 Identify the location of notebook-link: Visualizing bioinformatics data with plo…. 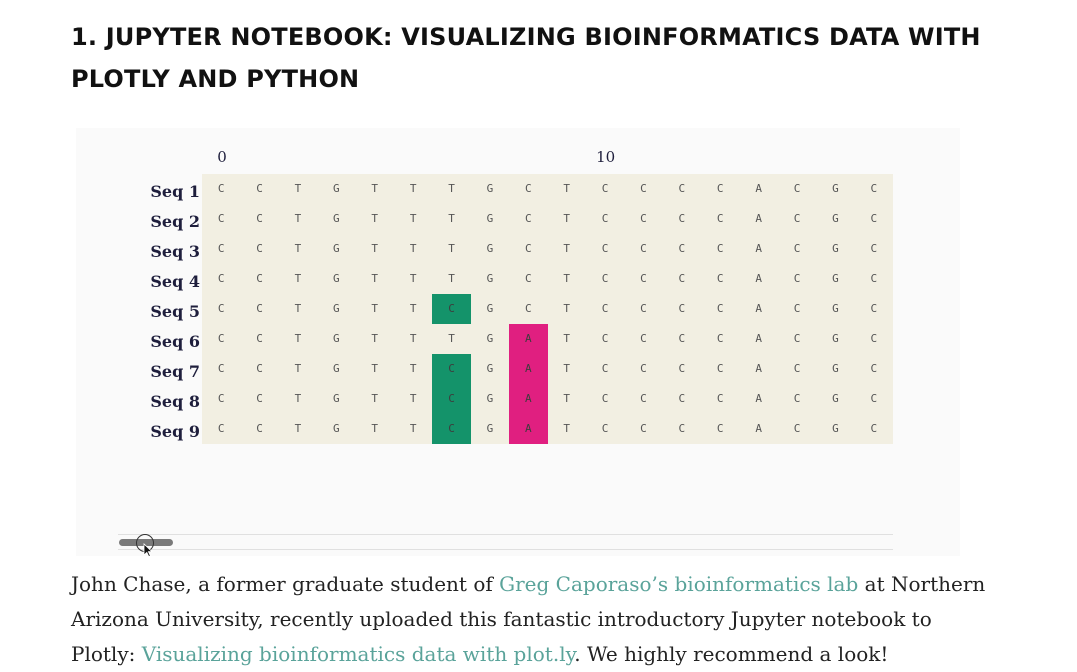
(358, 654).